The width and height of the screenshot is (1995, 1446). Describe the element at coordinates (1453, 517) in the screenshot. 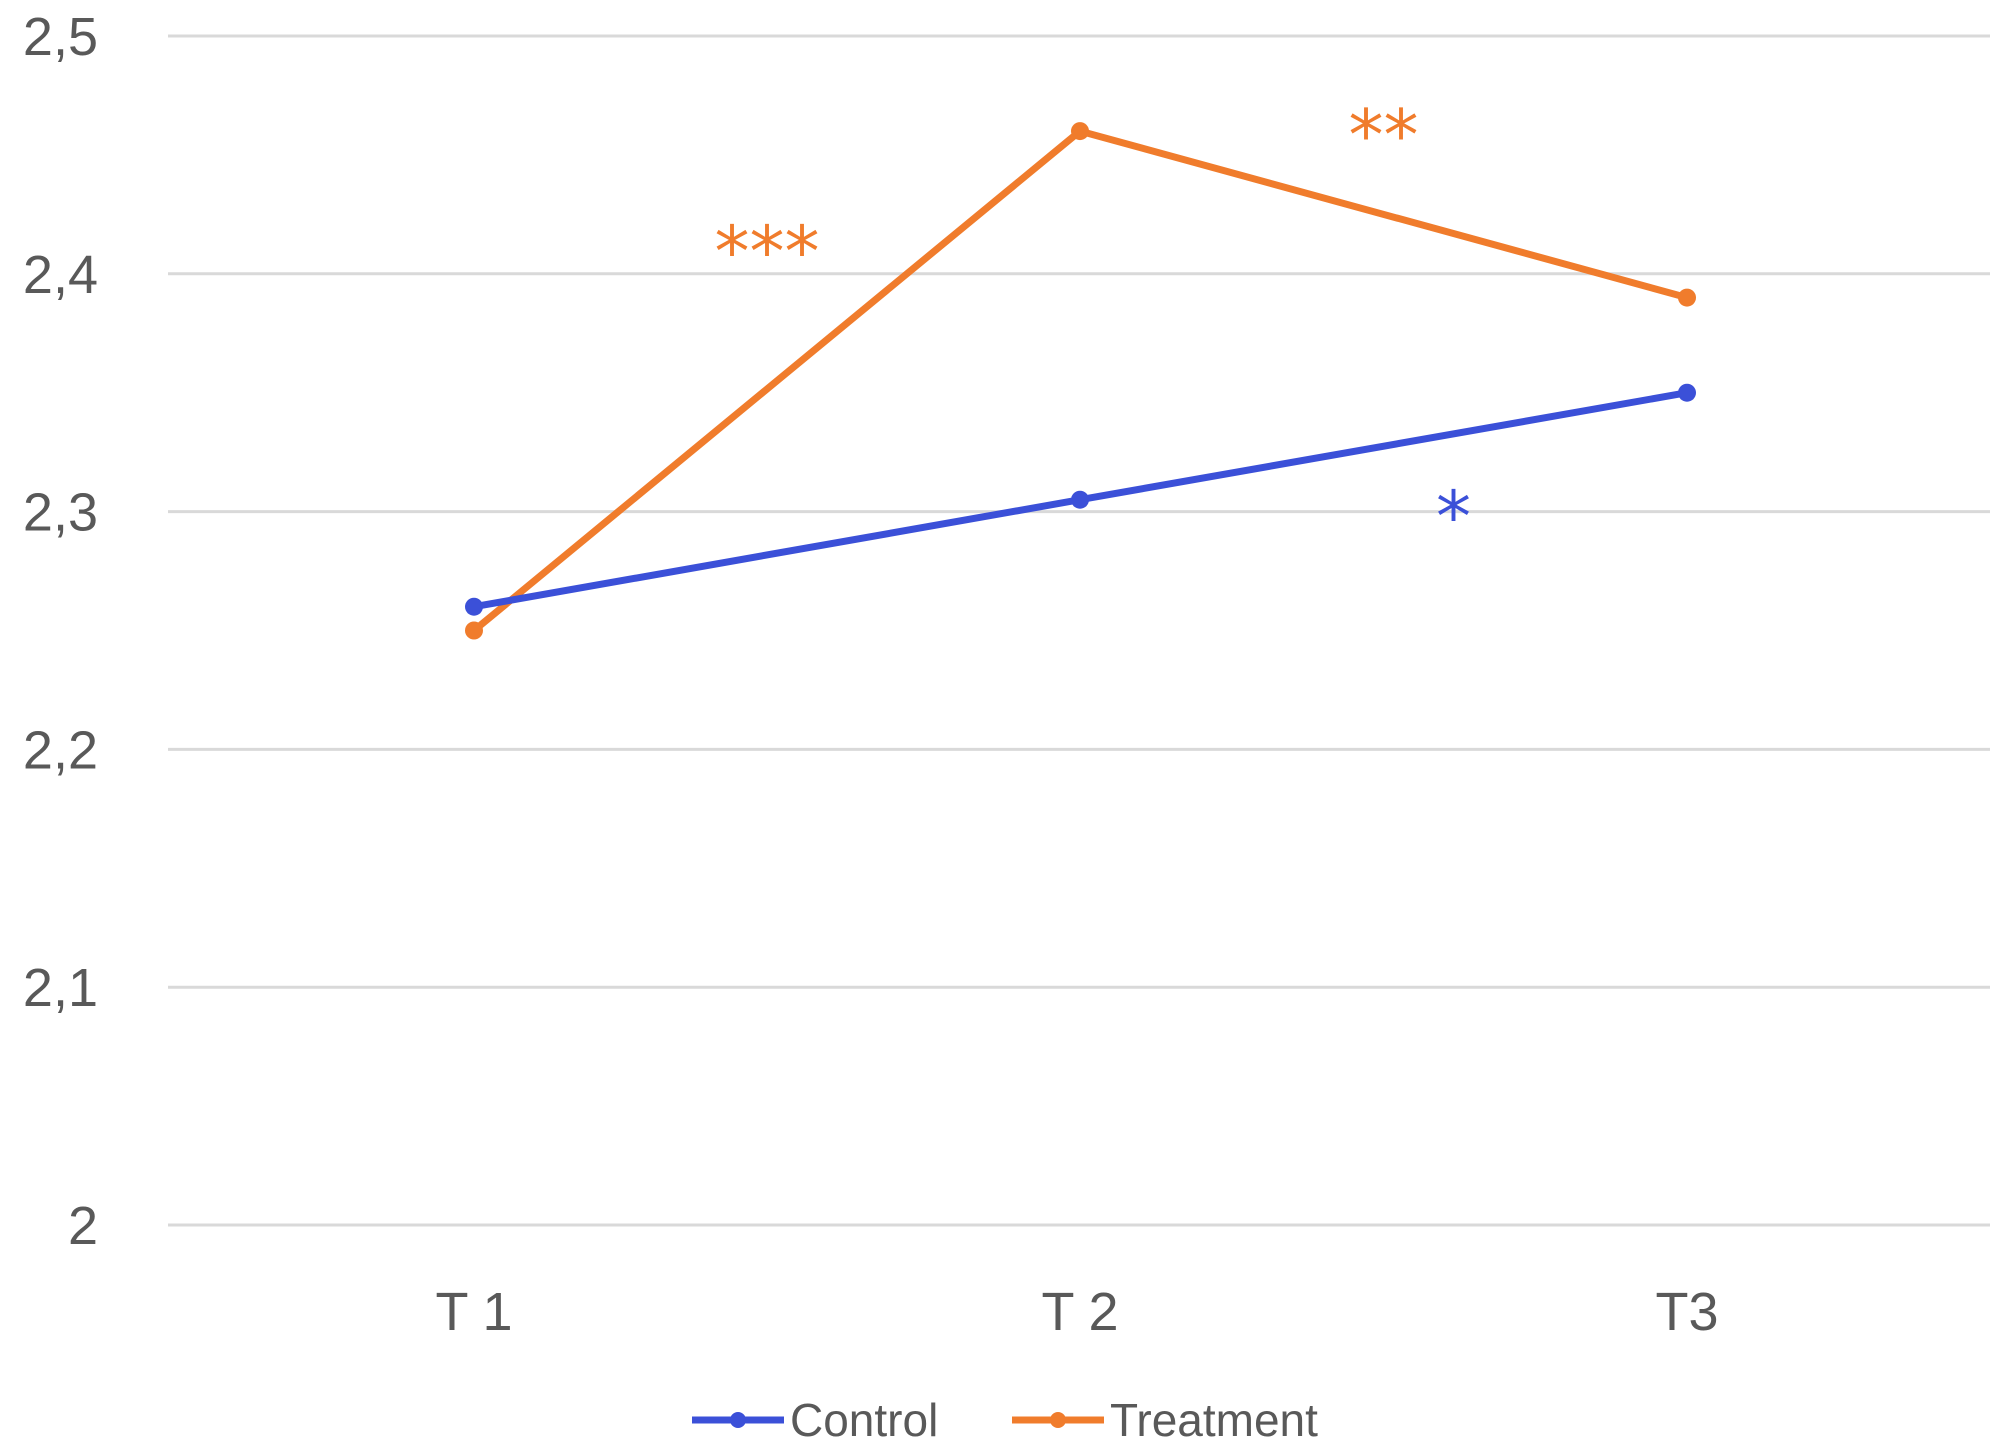

I see `significance-annotation: *` at that location.